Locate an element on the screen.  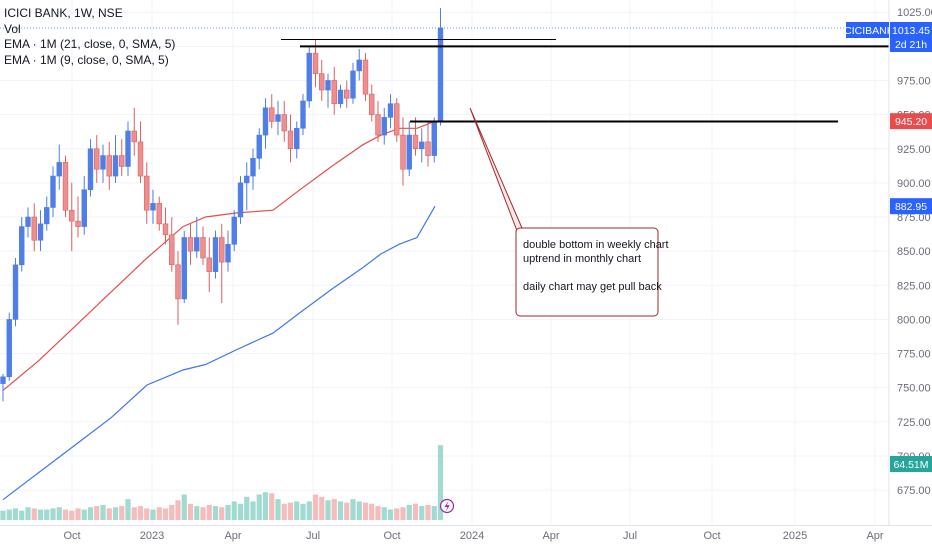
y-tick-label: 850.00 is located at coordinates (914, 252).